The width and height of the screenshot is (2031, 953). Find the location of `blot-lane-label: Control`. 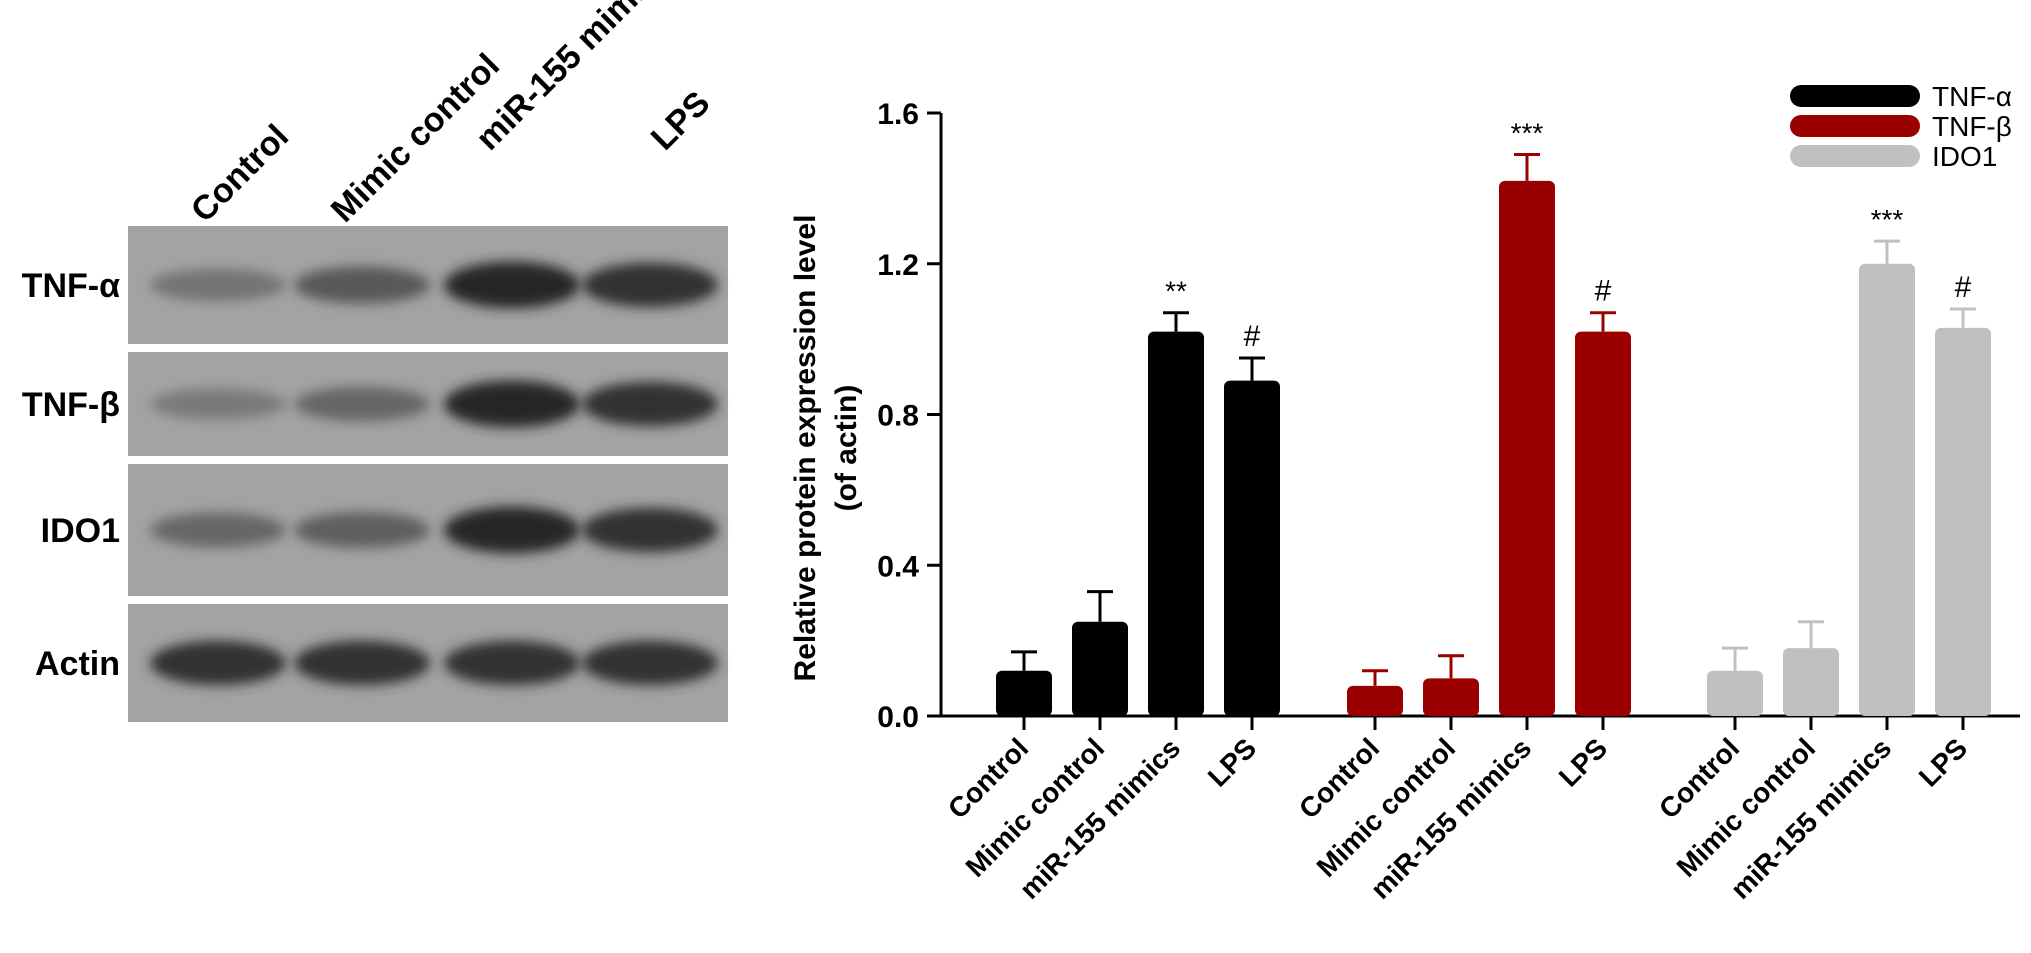

blot-lane-label: Control is located at coordinates (240, 173).